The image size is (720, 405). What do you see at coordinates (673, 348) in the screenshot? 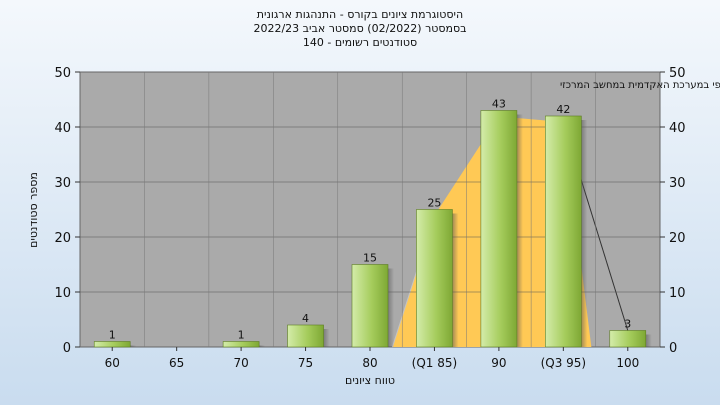
I see `y-tick-label-right: 0` at bounding box center [673, 348].